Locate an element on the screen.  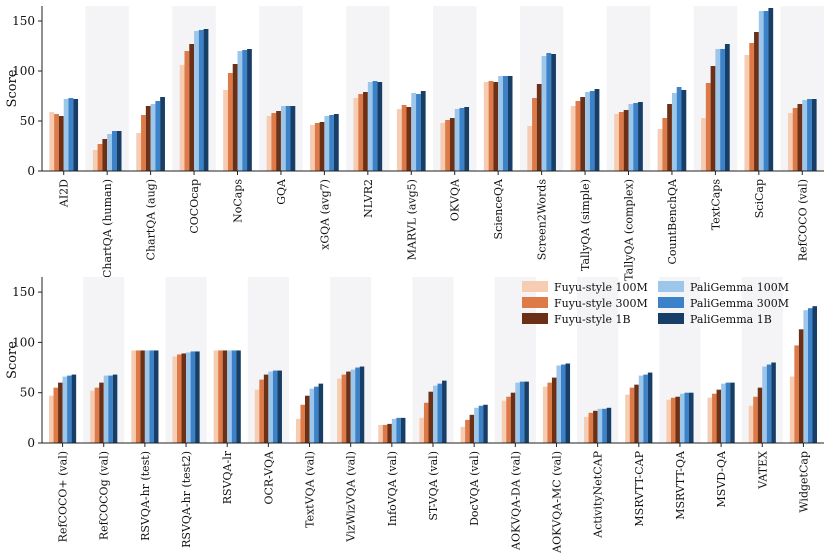
x-tick-label: ScienceQA is located at coordinates (498, 208).